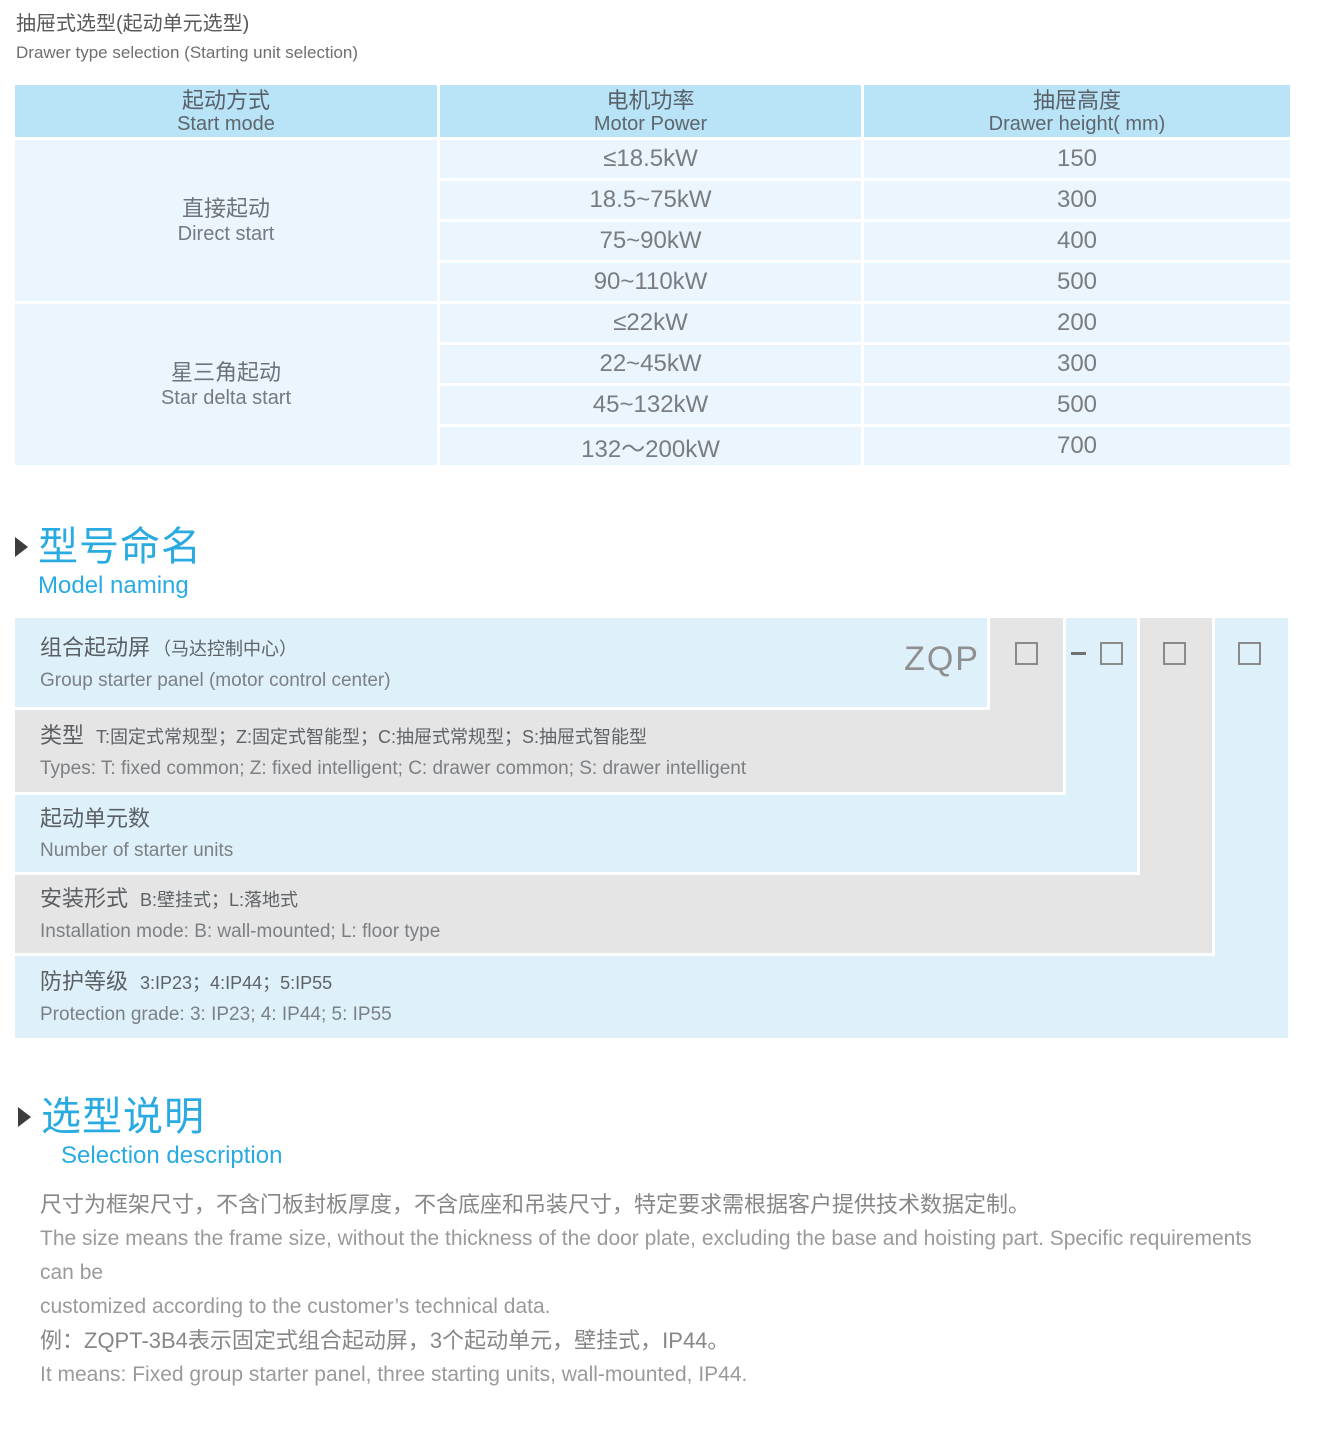 The width and height of the screenshot is (1322, 1436). What do you see at coordinates (942, 659) in the screenshot?
I see `model-code-prefix: ZQP` at bounding box center [942, 659].